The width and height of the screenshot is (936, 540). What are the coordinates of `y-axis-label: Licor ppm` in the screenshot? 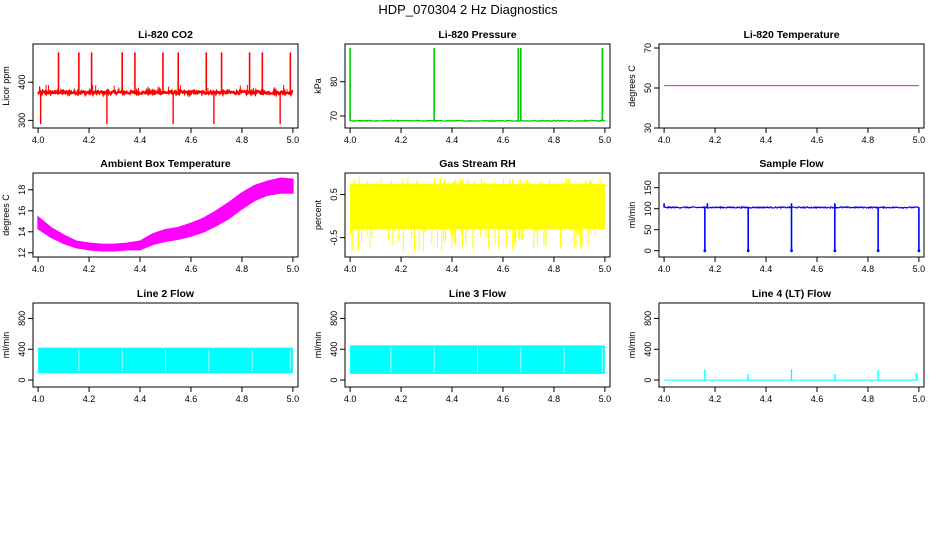 It's located at (6, 86).